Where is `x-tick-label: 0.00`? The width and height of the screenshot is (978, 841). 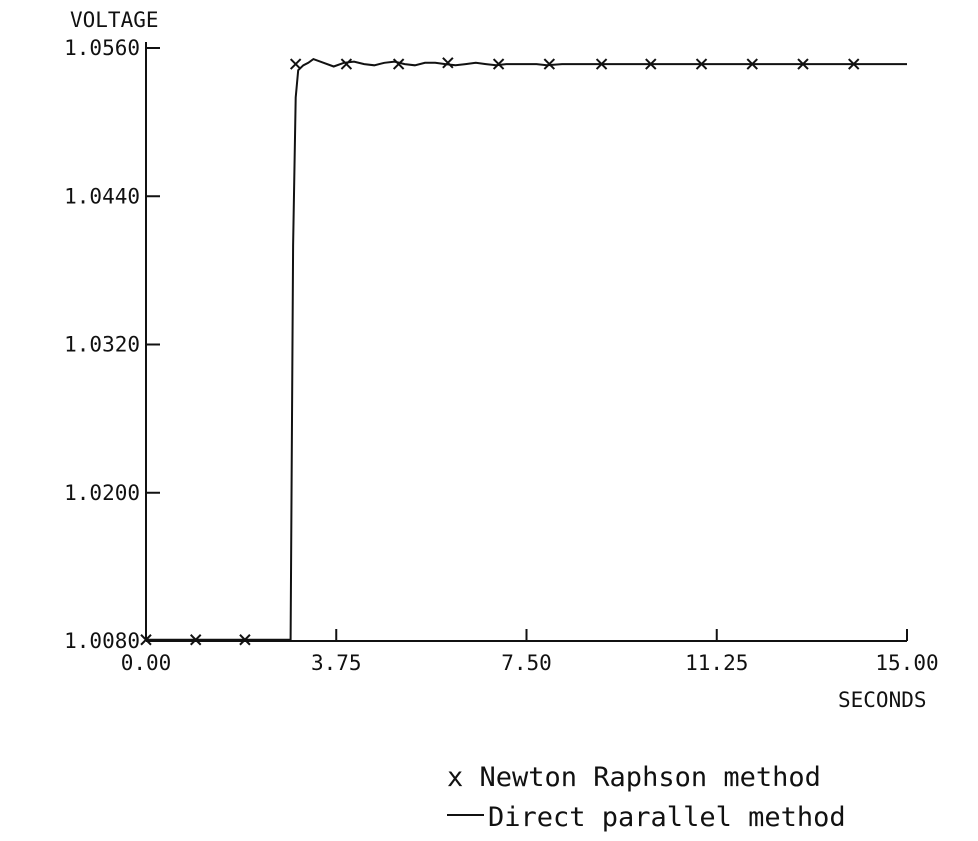
x-tick-label: 0.00 is located at coordinates (146, 663).